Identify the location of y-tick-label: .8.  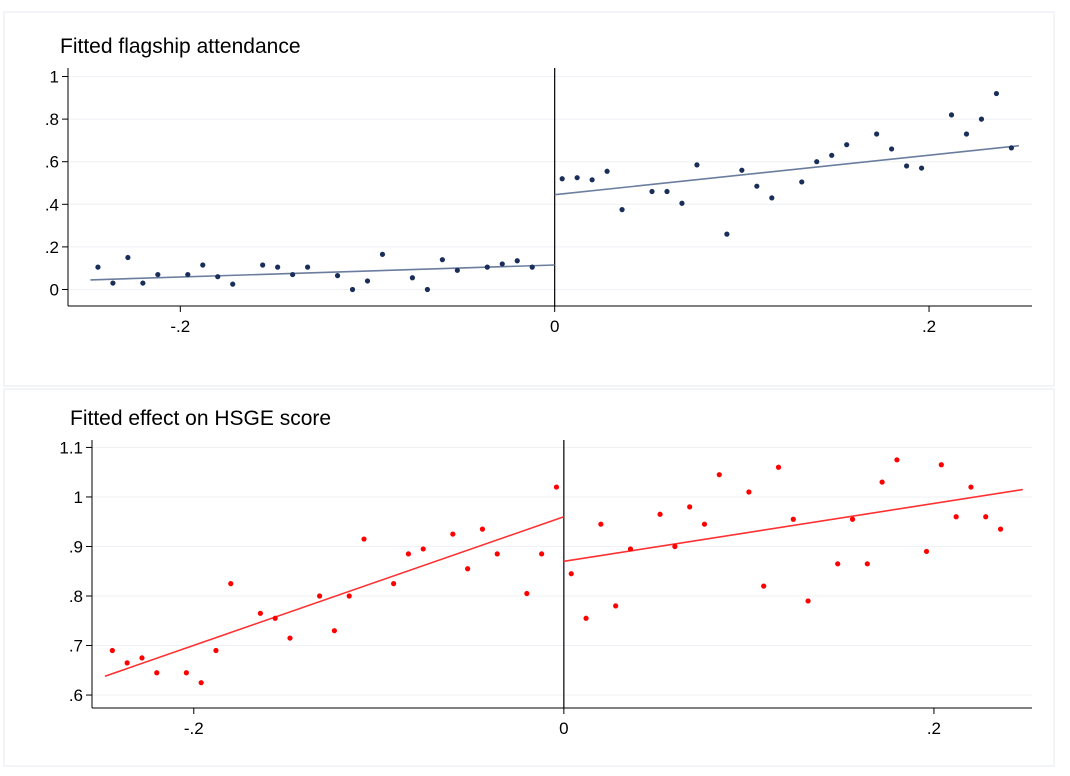
(76, 596).